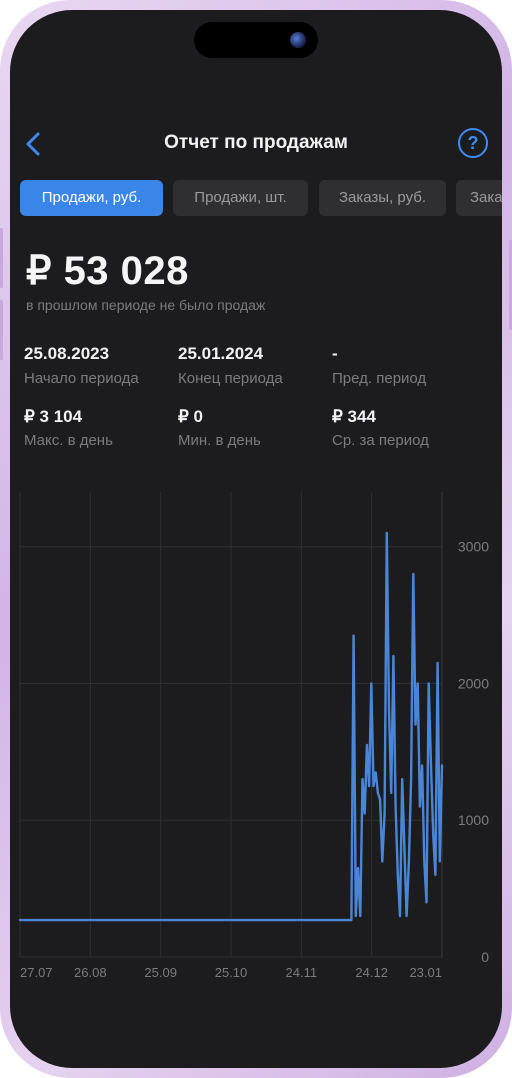  I want to click on period-end-value: 25.01.2024, so click(221, 353).